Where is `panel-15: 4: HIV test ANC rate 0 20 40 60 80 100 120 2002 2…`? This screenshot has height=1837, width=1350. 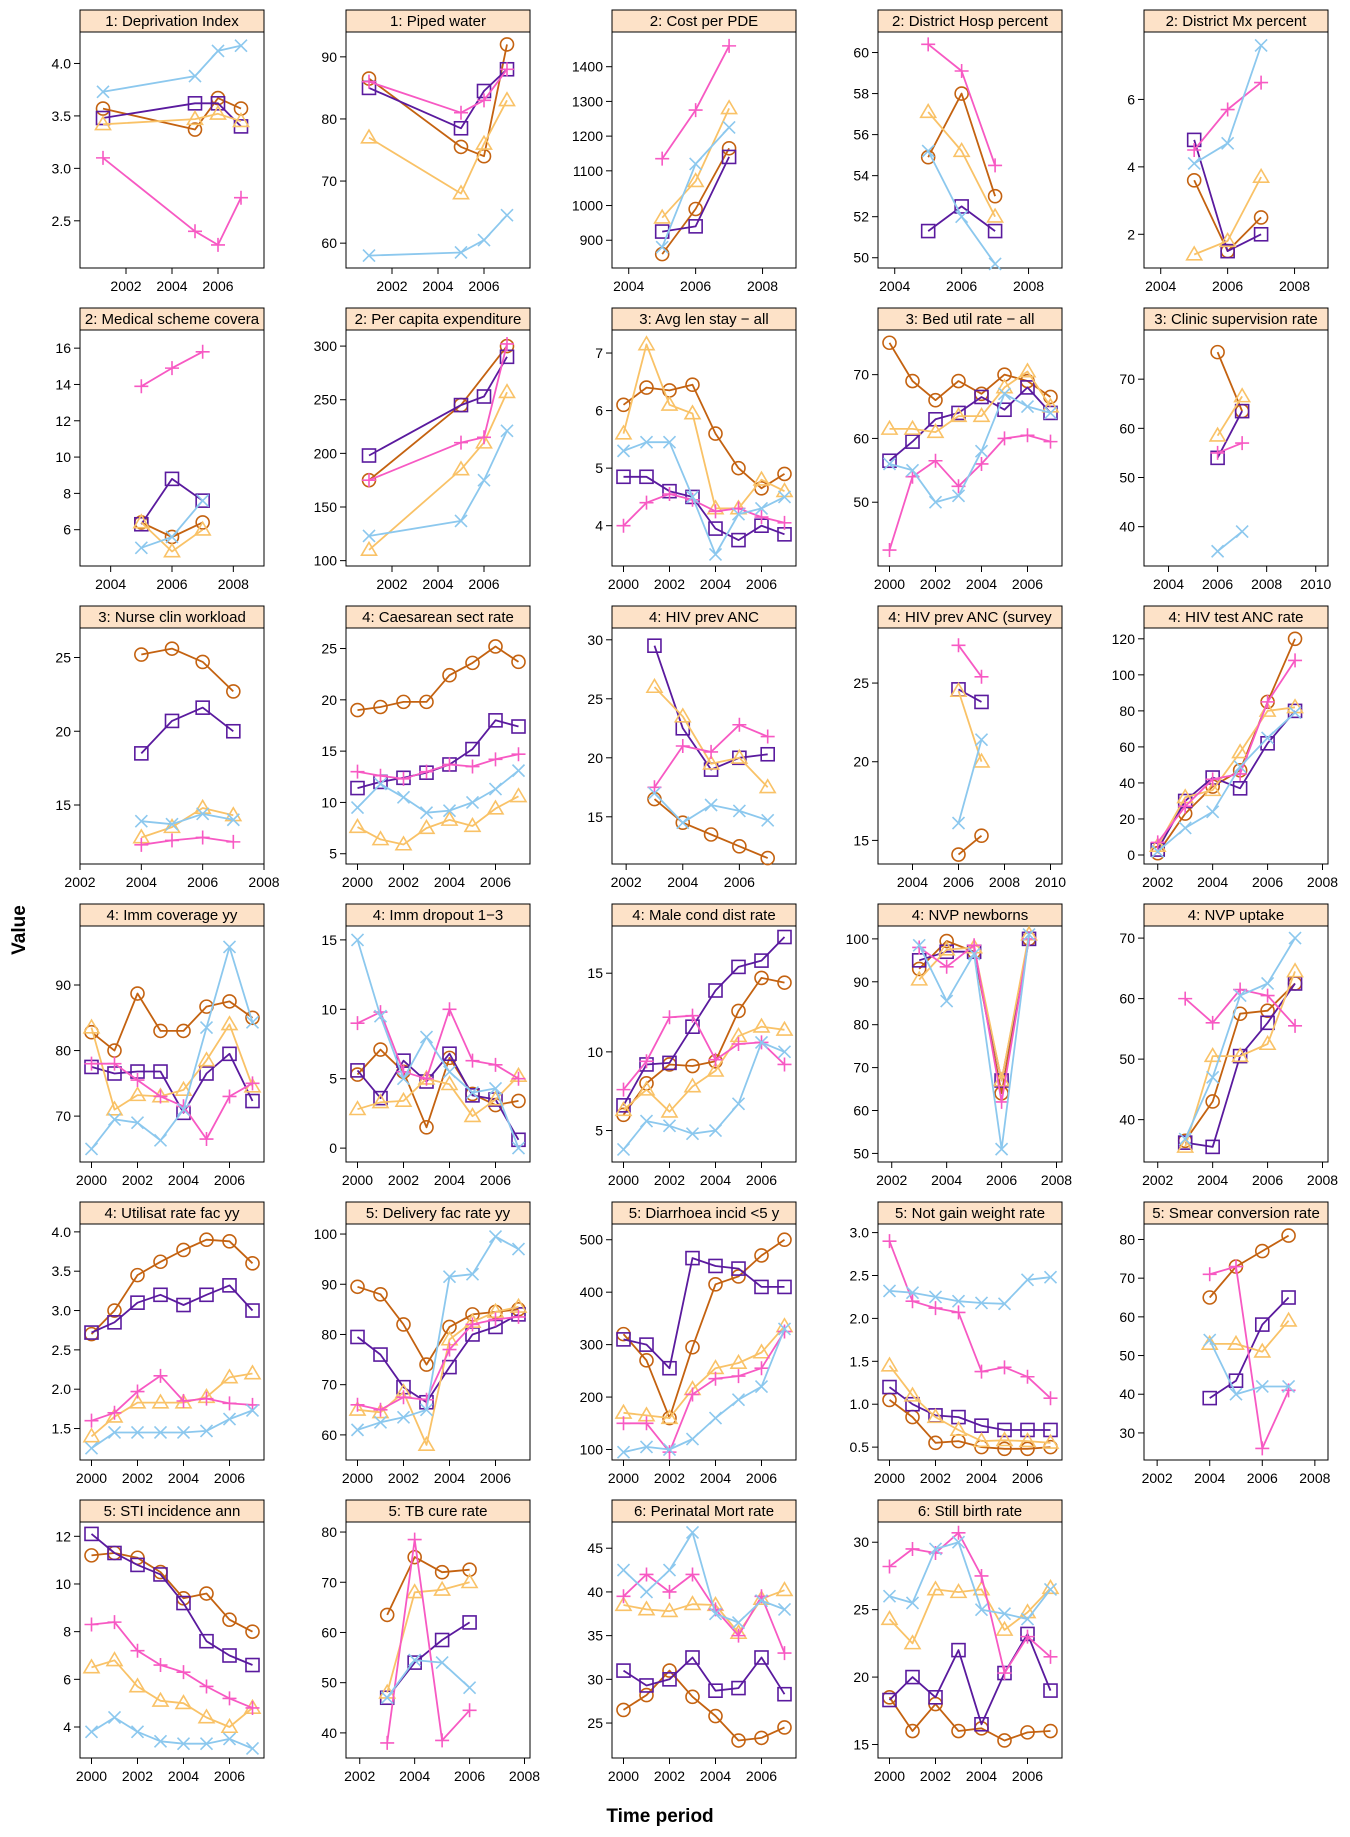
panel-15: 4: HIV test ANC rate 0 20 40 60 80 100 120 2002 2… is located at coordinates (1225, 747).